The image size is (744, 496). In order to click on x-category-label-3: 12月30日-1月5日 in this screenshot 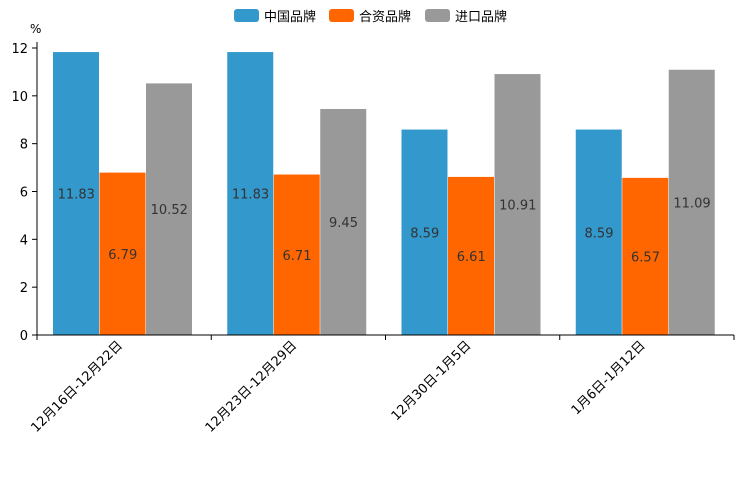, I will do `click(432, 381)`.